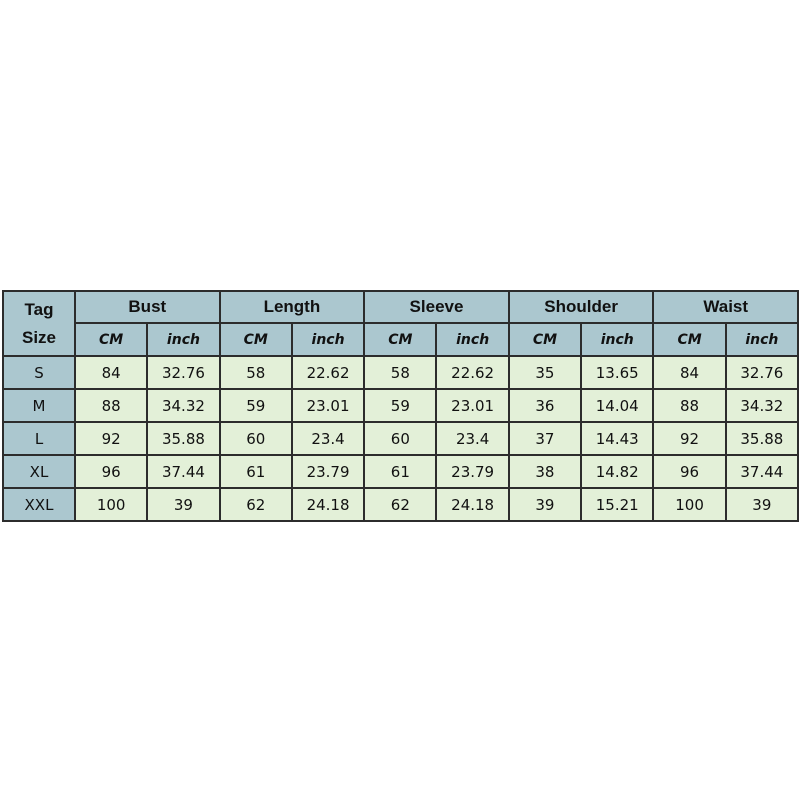  Describe the element at coordinates (292, 307) in the screenshot. I see `group-header: Length` at that location.